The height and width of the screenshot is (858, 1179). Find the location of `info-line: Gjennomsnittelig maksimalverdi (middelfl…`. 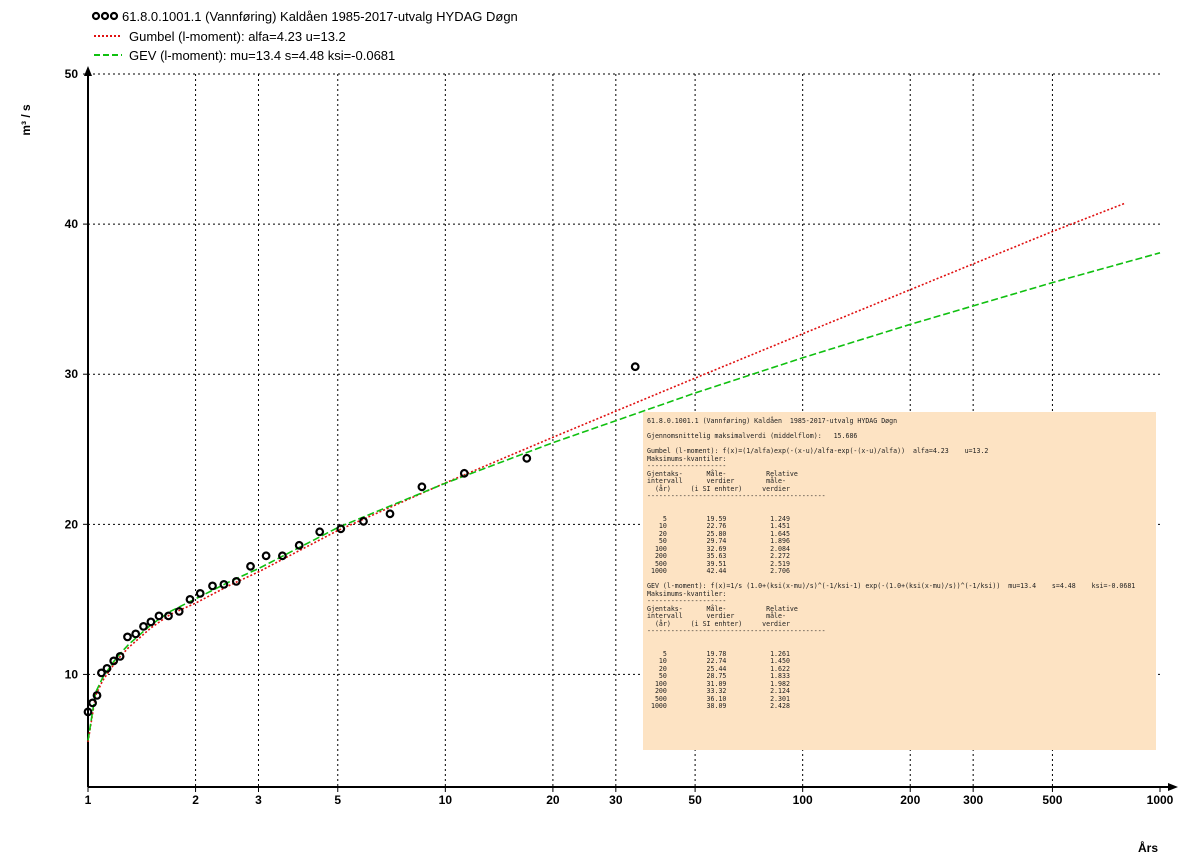

info-line: Gjennomsnittelig maksimalverdi (middelfl… is located at coordinates (752, 436).